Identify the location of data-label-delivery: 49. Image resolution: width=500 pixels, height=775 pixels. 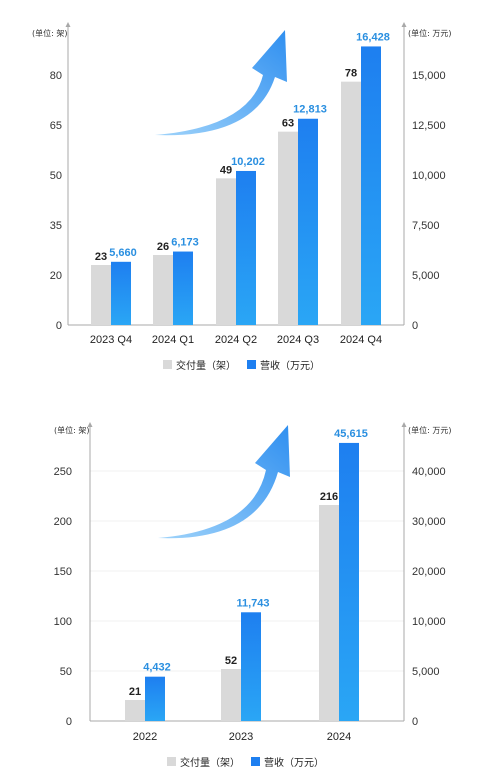
(226, 170).